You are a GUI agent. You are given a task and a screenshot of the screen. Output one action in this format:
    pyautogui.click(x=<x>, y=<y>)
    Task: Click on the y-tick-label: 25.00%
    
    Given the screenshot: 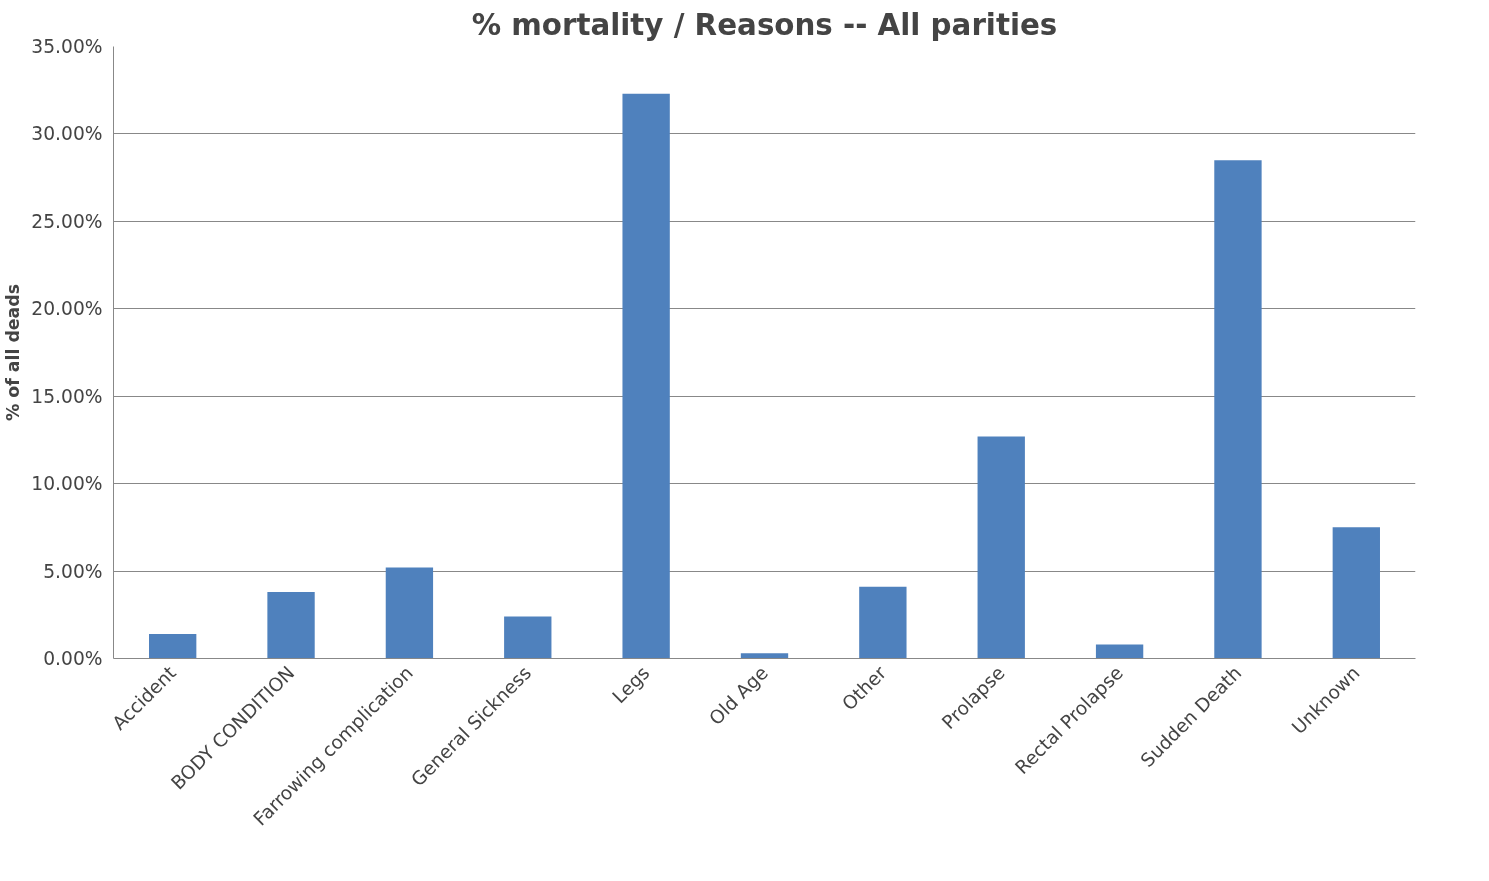 What is the action you would take?
    pyautogui.click(x=67, y=221)
    